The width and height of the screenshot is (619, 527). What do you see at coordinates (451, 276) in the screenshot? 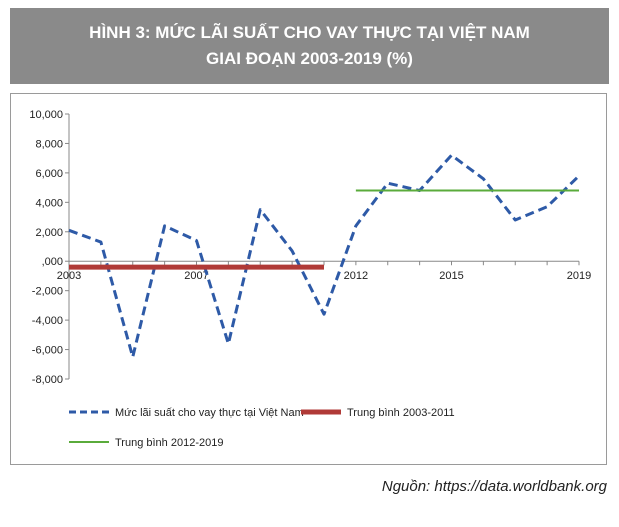
I see `x-tick-label: 2015` at bounding box center [451, 276].